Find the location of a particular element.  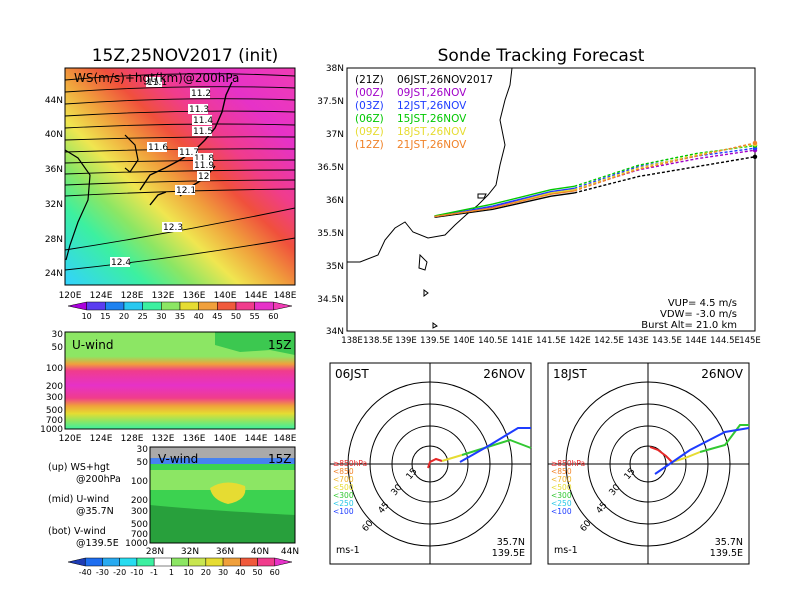

colorbar-label: 55 is located at coordinates (255, 316).